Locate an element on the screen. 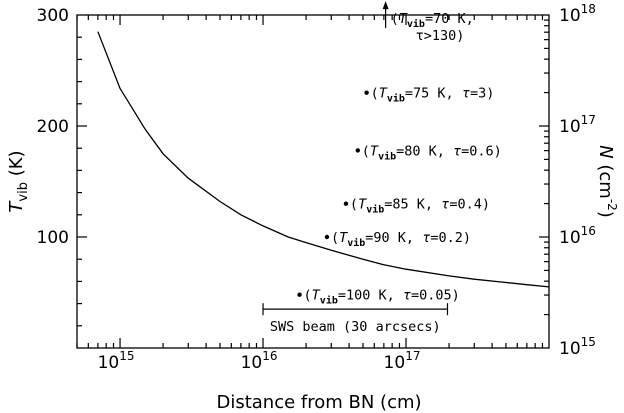 This screenshot has height=413, width=624. y-left-tick-label: 200 is located at coordinates (53, 127).